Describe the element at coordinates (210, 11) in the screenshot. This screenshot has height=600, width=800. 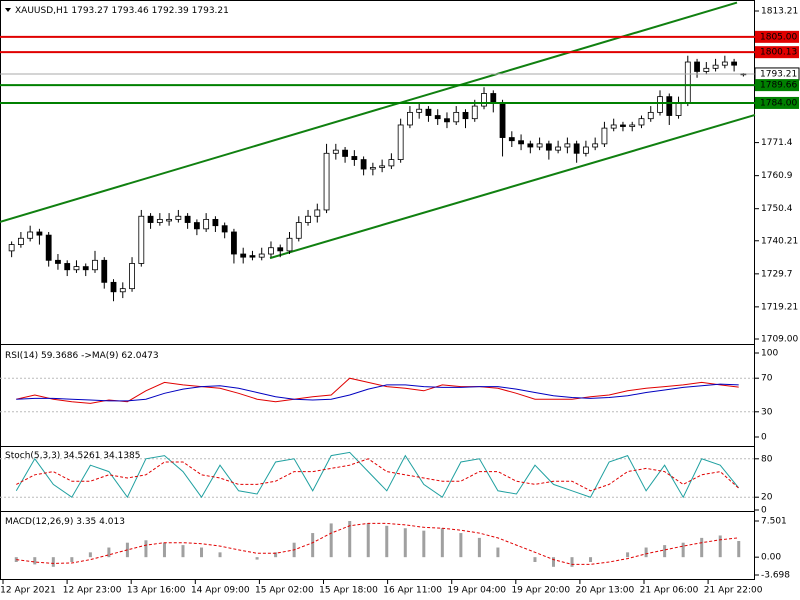
I see `close: 1793.21` at that location.